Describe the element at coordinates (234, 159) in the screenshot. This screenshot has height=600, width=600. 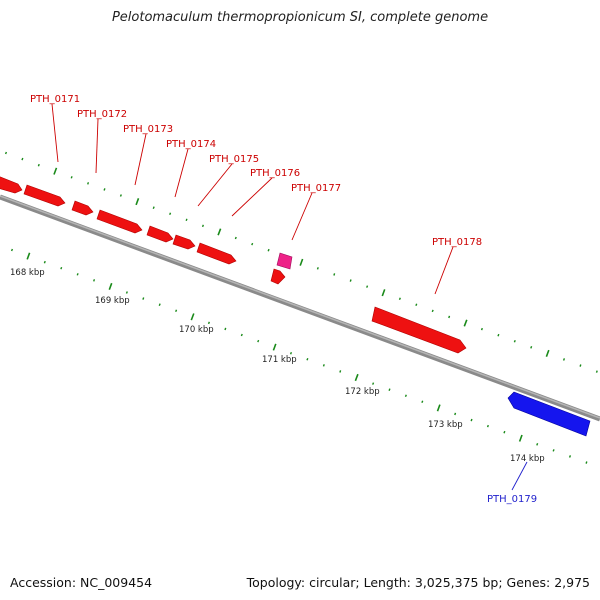
I see `gene-label-pth-0175: PTH_0175` at that location.